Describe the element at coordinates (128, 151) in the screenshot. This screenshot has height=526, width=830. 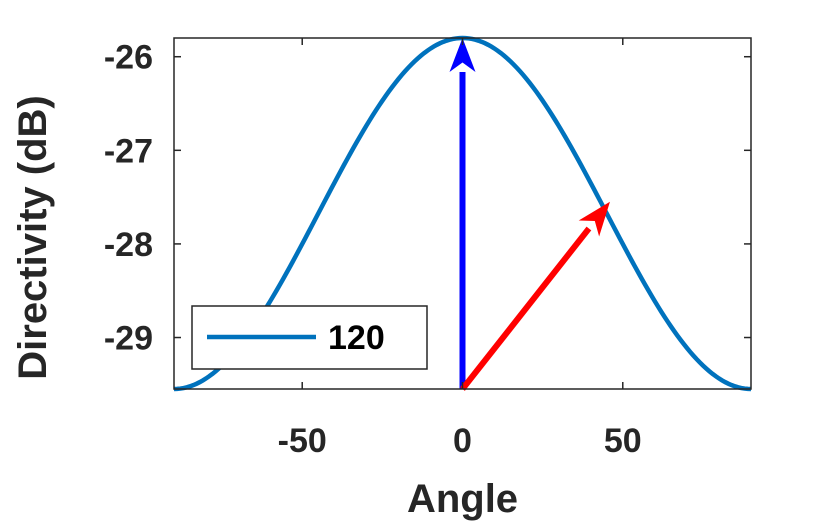
I see `y-tick-label: -27` at that location.